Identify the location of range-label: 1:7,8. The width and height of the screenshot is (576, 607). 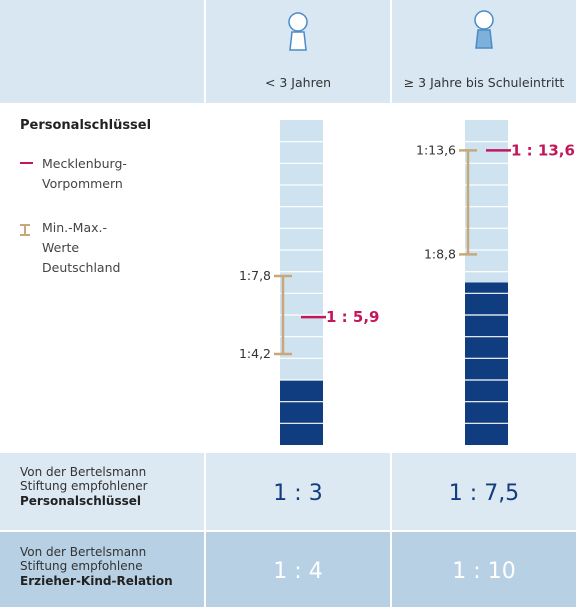
(255, 275).